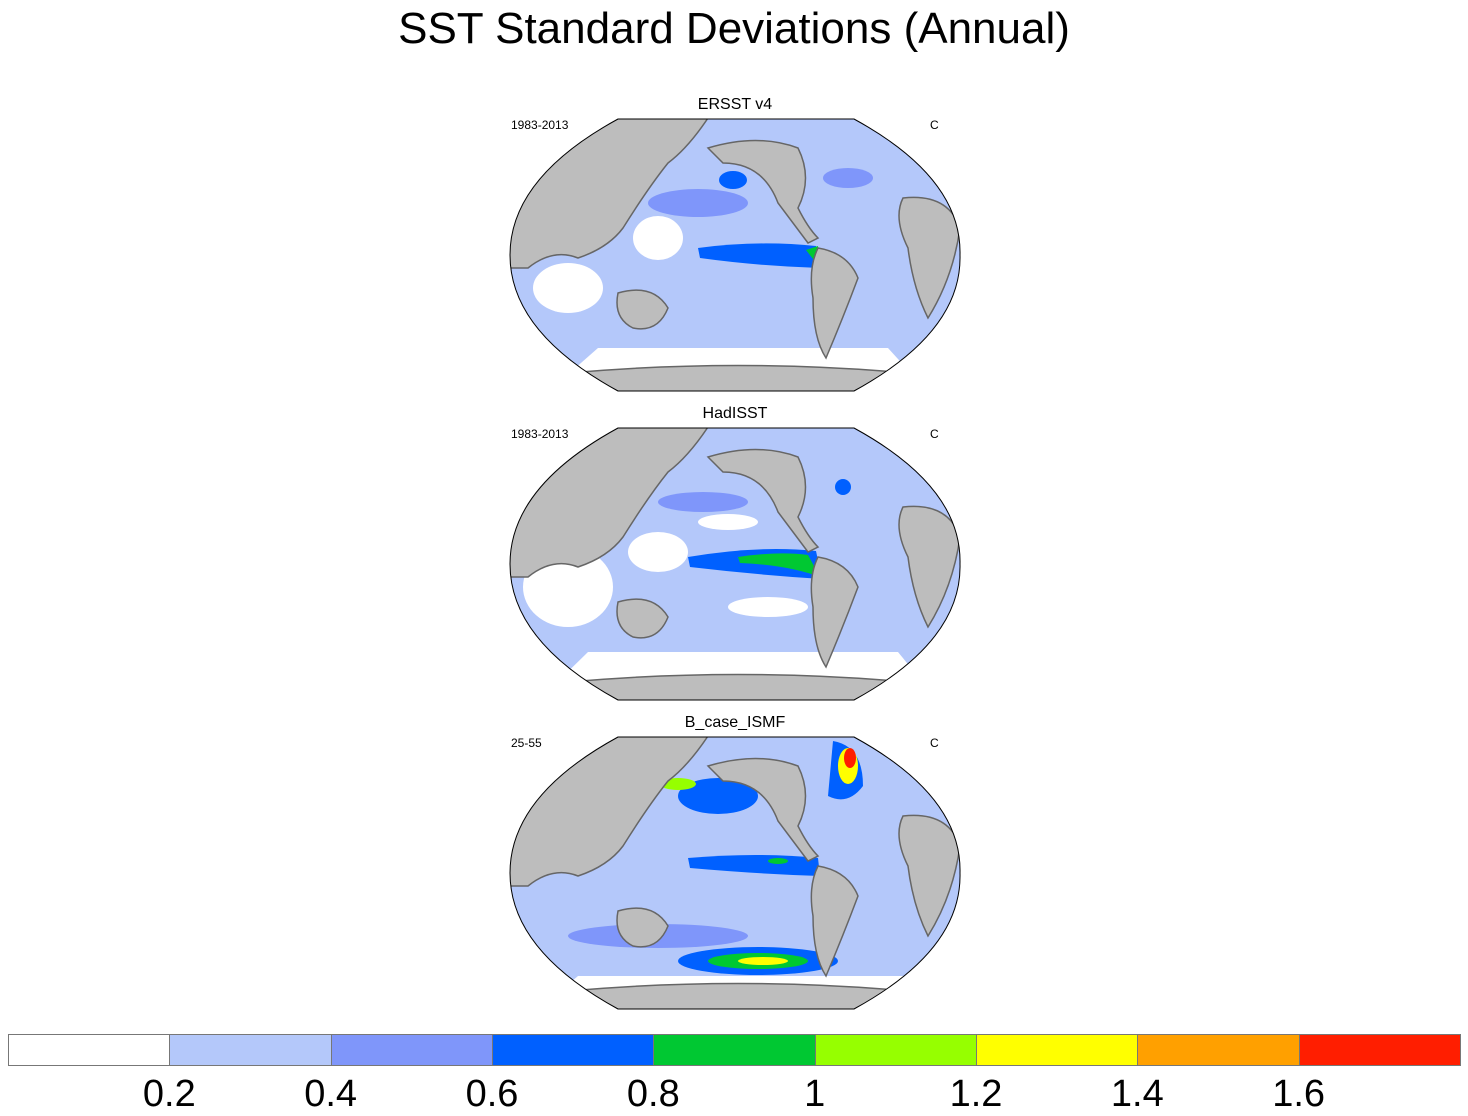 This screenshot has height=1116, width=1468. I want to click on colorbar-tick-label: 1.2, so click(976, 1094).